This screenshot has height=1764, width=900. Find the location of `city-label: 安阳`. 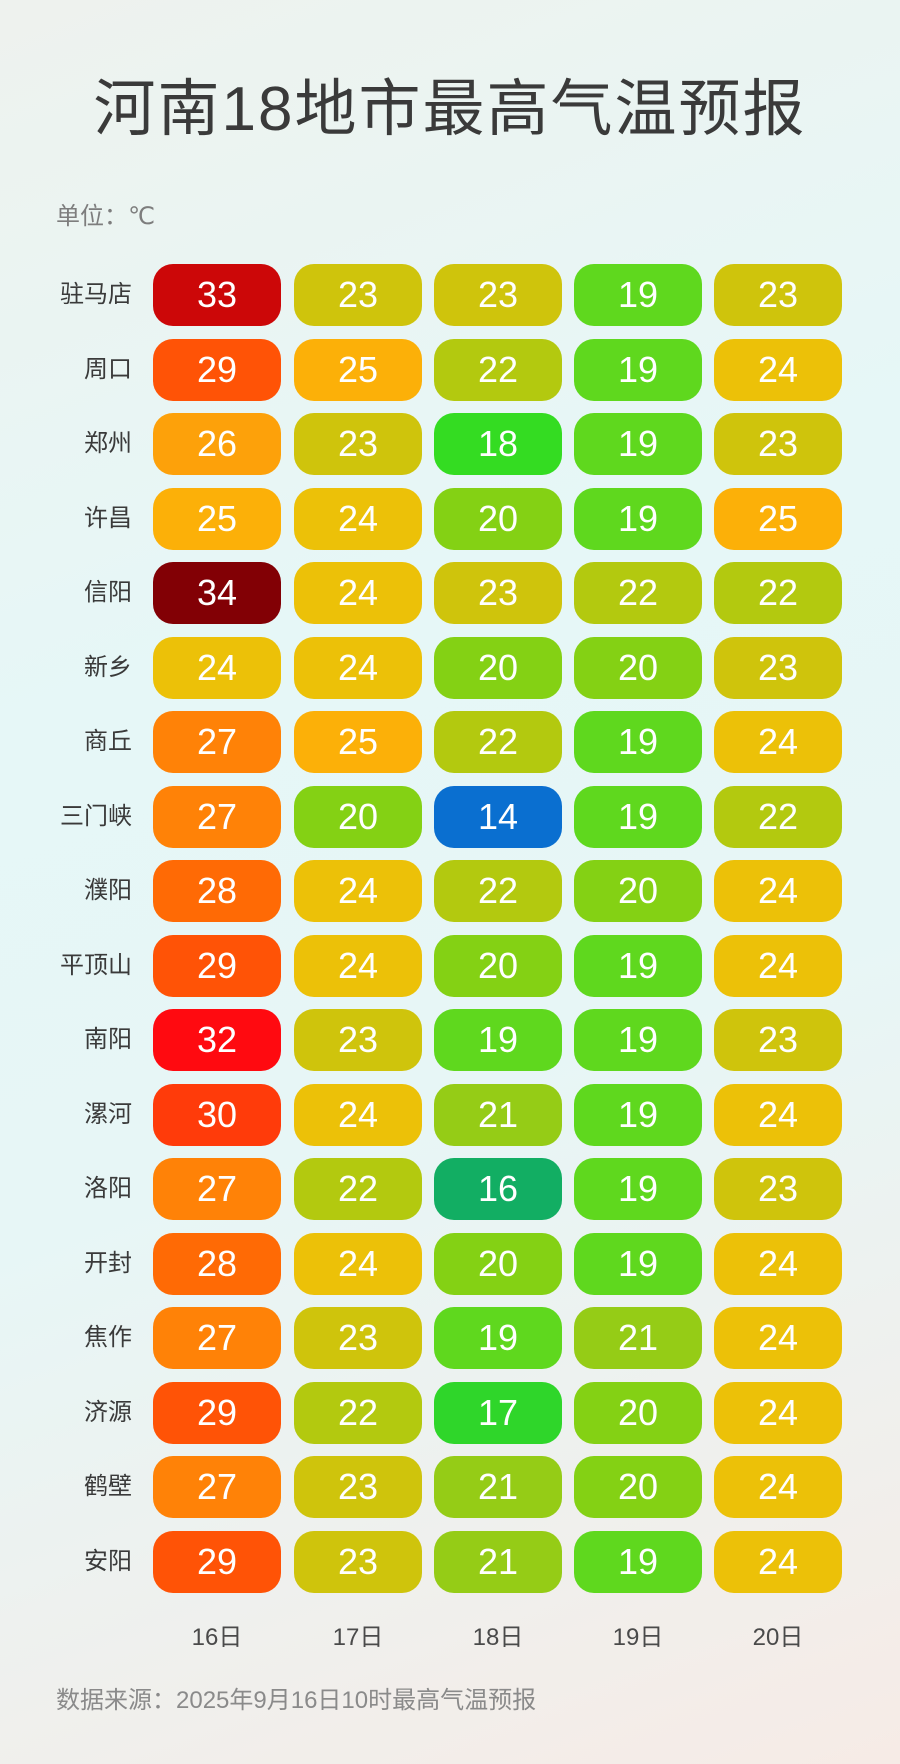

city-label: 安阳 is located at coordinates (108, 1561).